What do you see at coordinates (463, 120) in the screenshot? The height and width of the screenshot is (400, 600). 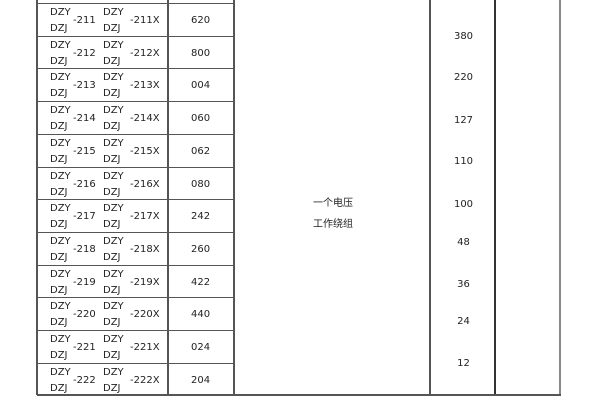 I see `voltage-value: 127` at bounding box center [463, 120].